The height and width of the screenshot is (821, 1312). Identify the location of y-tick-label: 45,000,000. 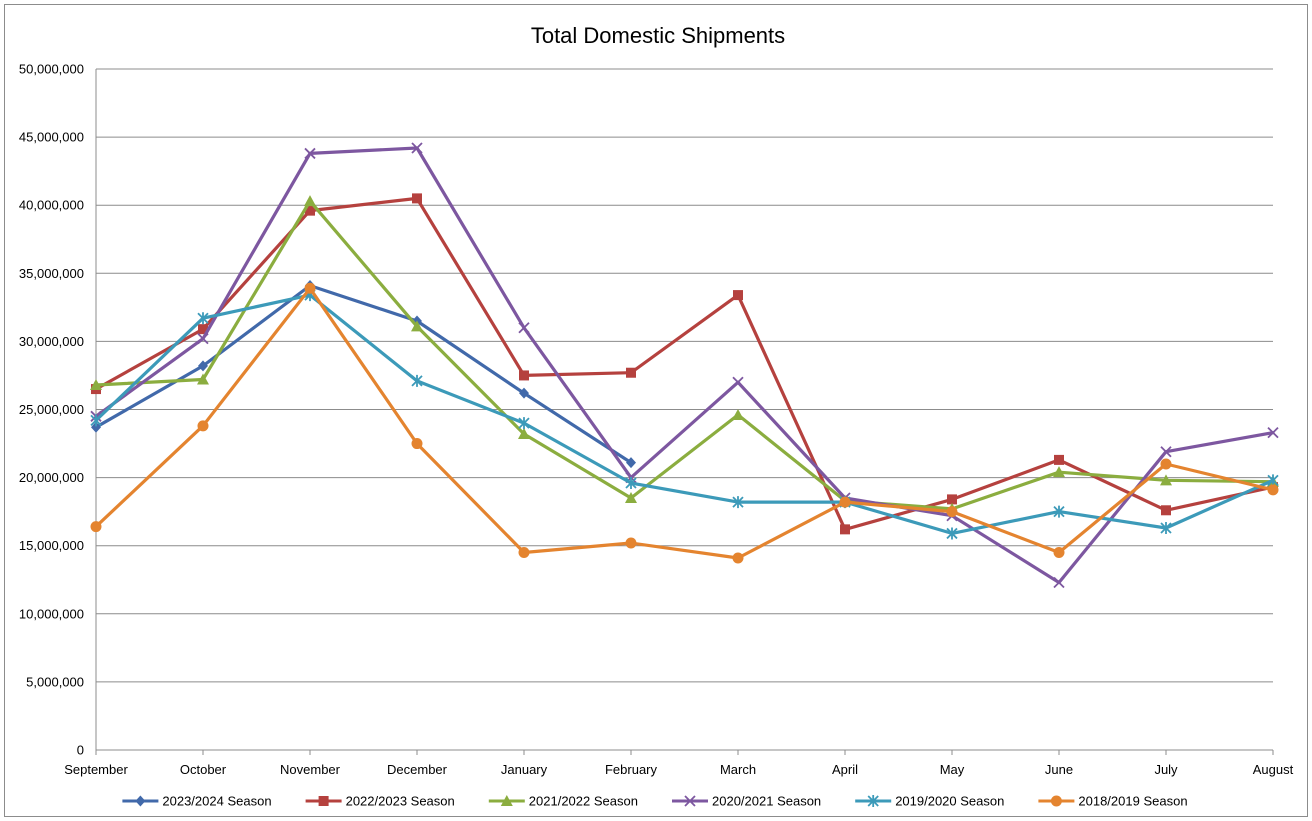
(51, 137).